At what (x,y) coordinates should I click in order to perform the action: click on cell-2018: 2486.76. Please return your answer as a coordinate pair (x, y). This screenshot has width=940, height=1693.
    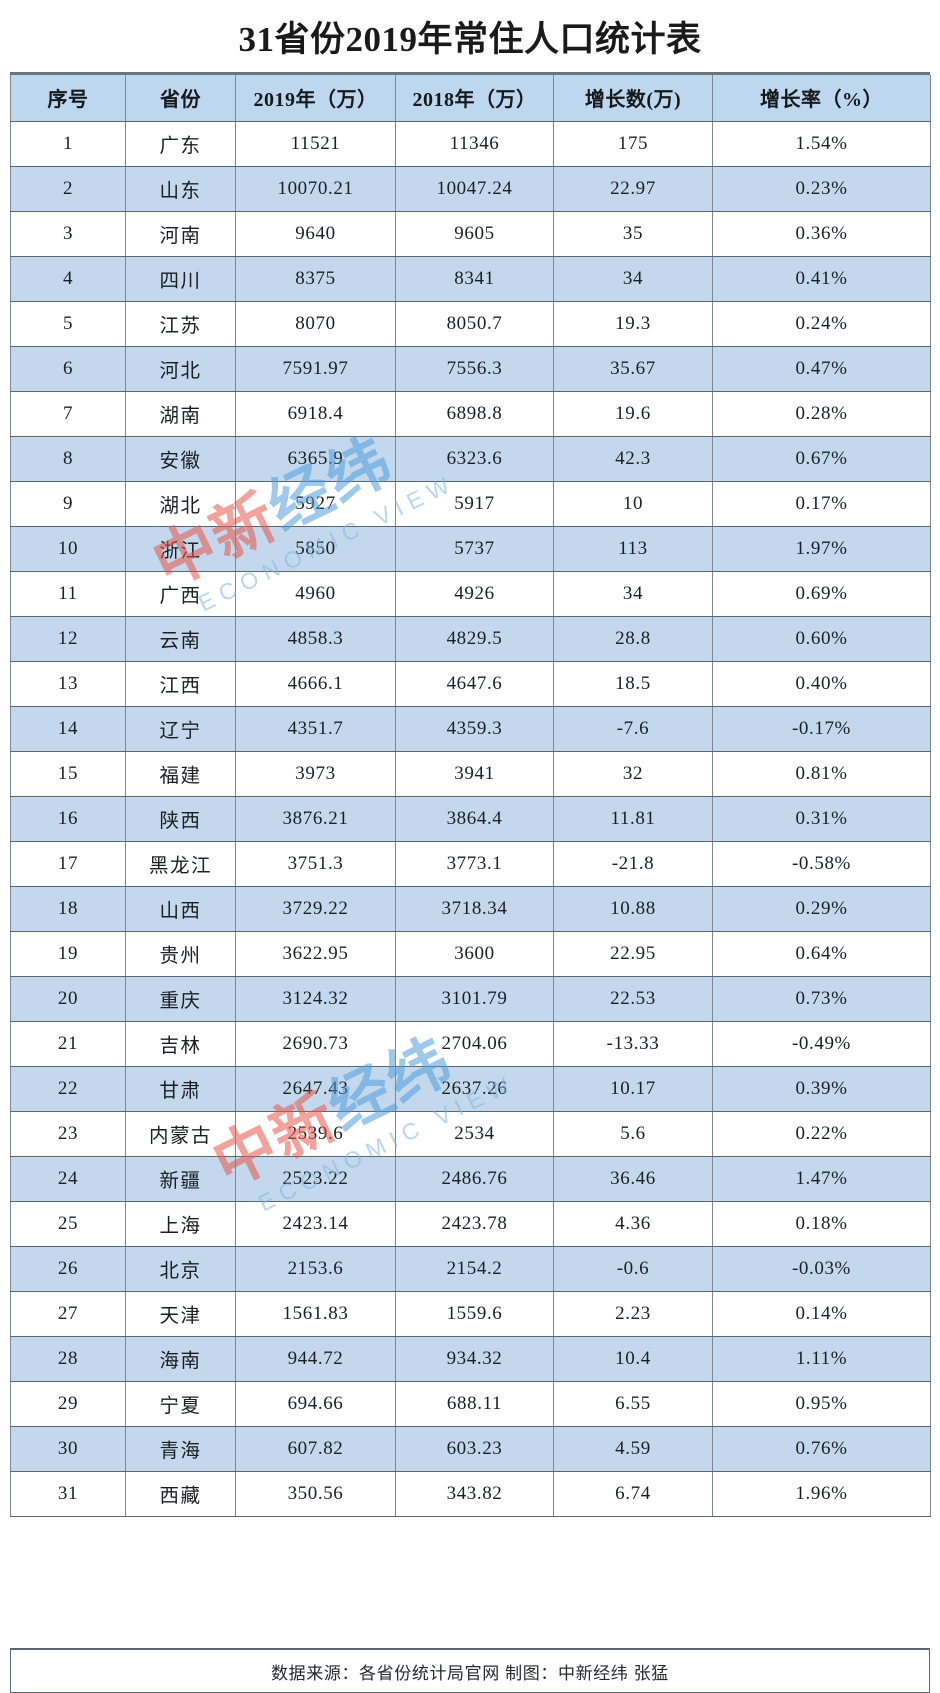
    Looking at the image, I should click on (474, 1178).